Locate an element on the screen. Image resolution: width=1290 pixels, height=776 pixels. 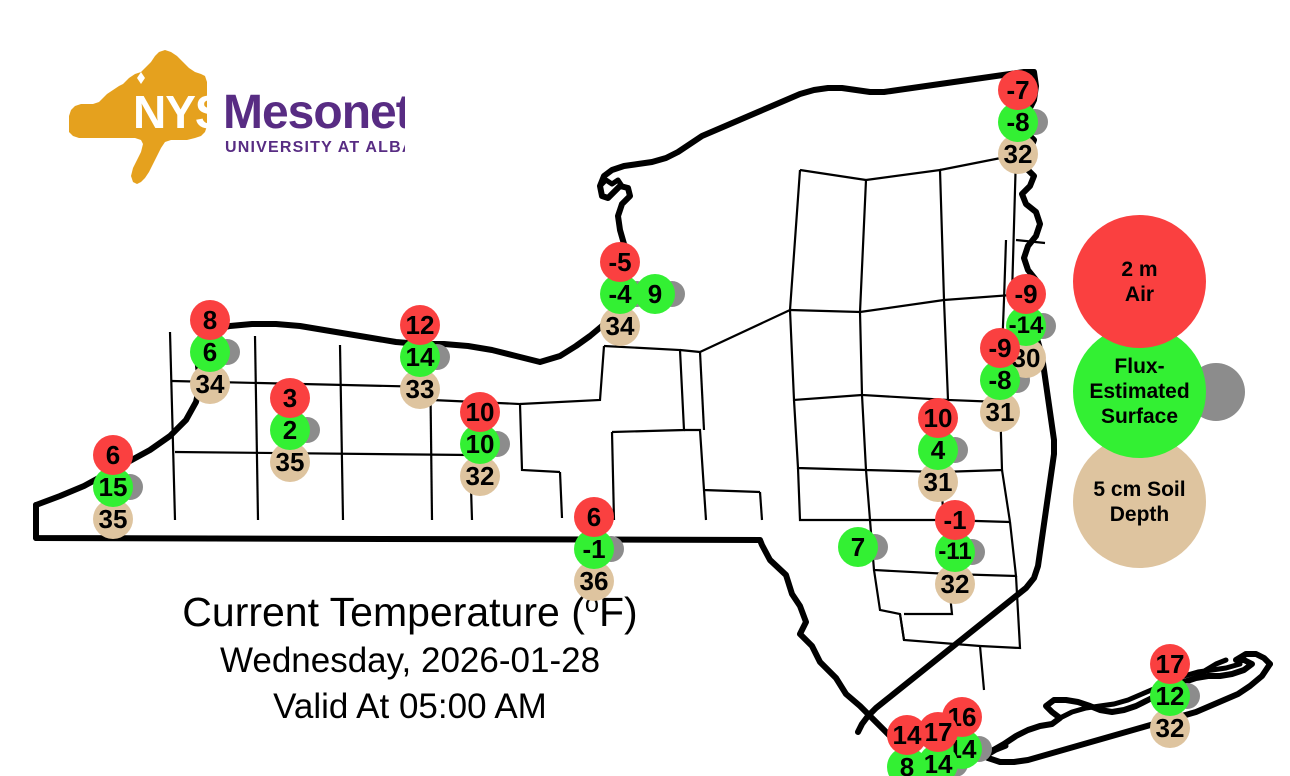
station-air-value: -7 is located at coordinates (1018, 90).